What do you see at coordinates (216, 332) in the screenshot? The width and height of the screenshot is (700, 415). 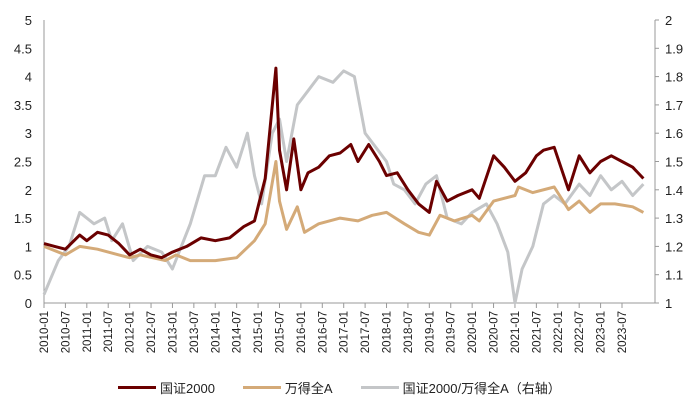 I see `x-tick-label: 2014-01` at bounding box center [216, 332].